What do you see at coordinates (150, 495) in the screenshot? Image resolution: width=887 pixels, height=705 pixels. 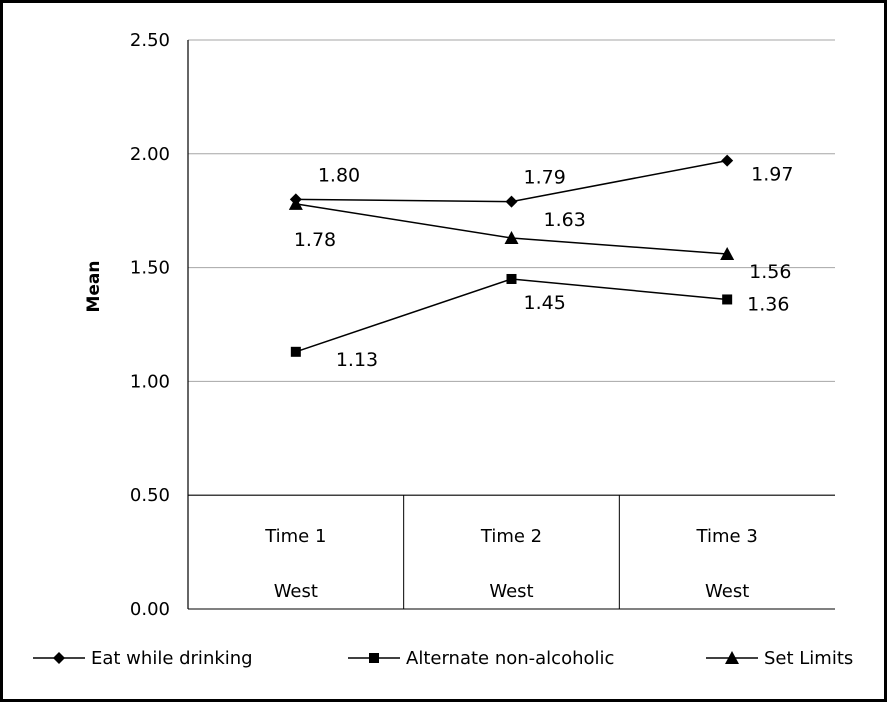 I see `y-tick-label: 0.50` at bounding box center [150, 495].